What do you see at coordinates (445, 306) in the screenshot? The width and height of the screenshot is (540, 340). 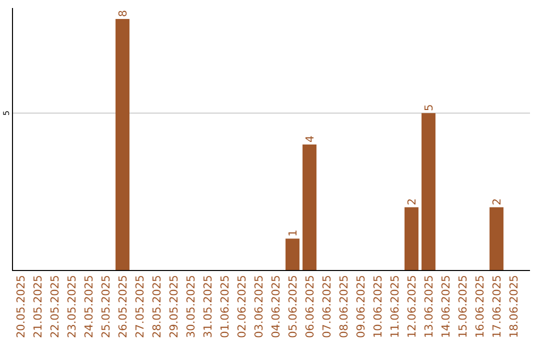 I see `x-tick-label: 14.06.2025` at bounding box center [445, 306].